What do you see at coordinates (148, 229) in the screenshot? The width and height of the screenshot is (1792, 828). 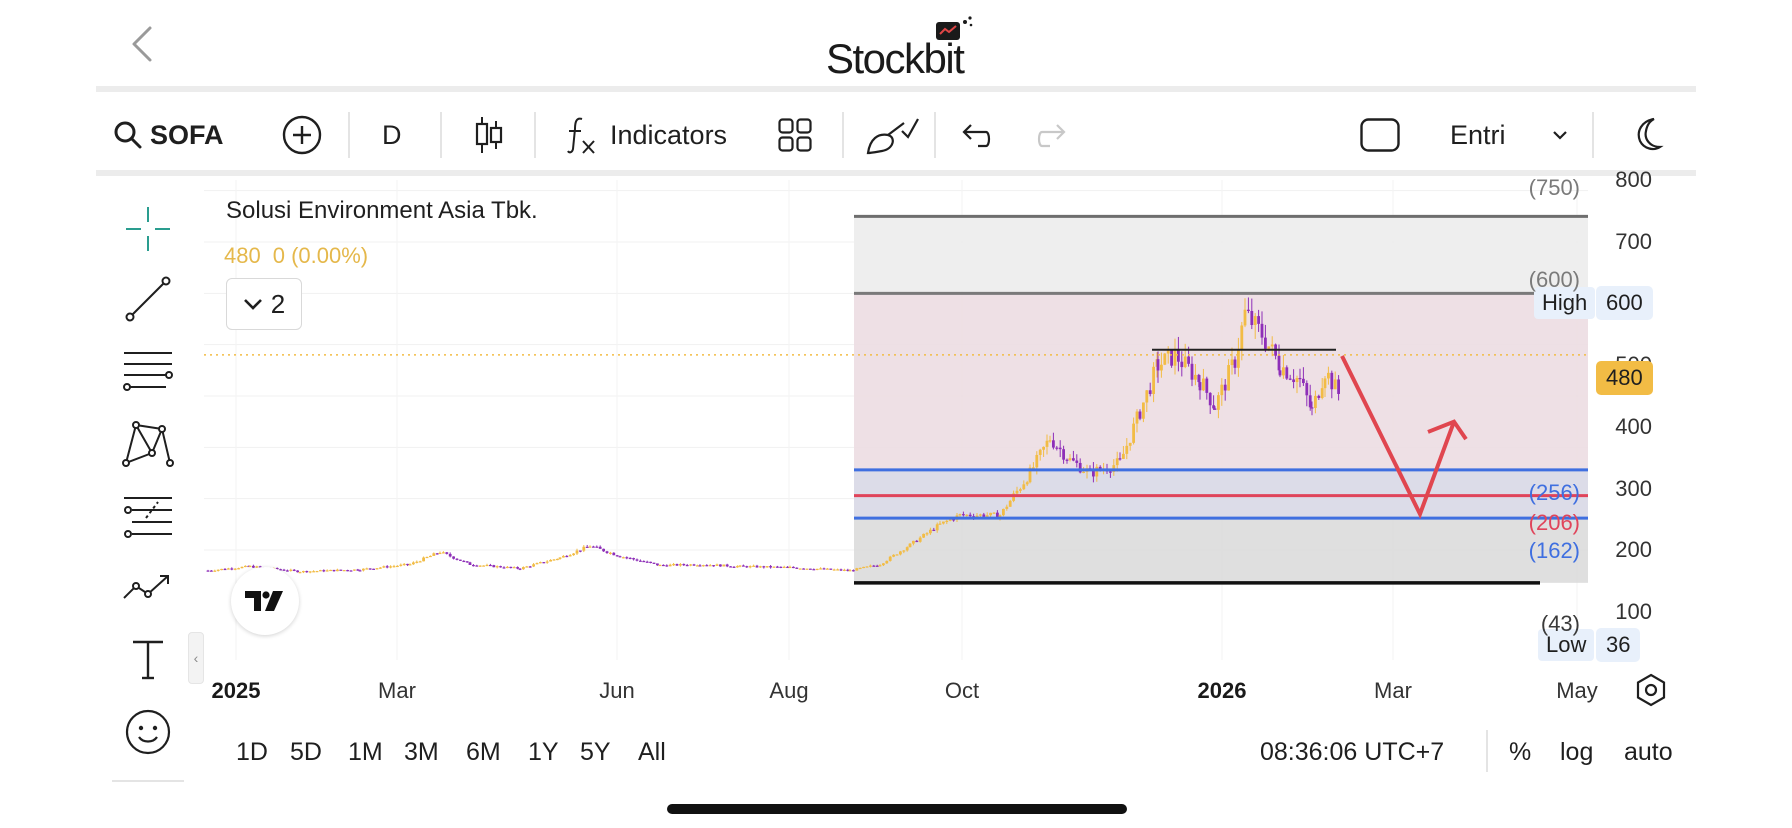 I see `crosshair-tool` at bounding box center [148, 229].